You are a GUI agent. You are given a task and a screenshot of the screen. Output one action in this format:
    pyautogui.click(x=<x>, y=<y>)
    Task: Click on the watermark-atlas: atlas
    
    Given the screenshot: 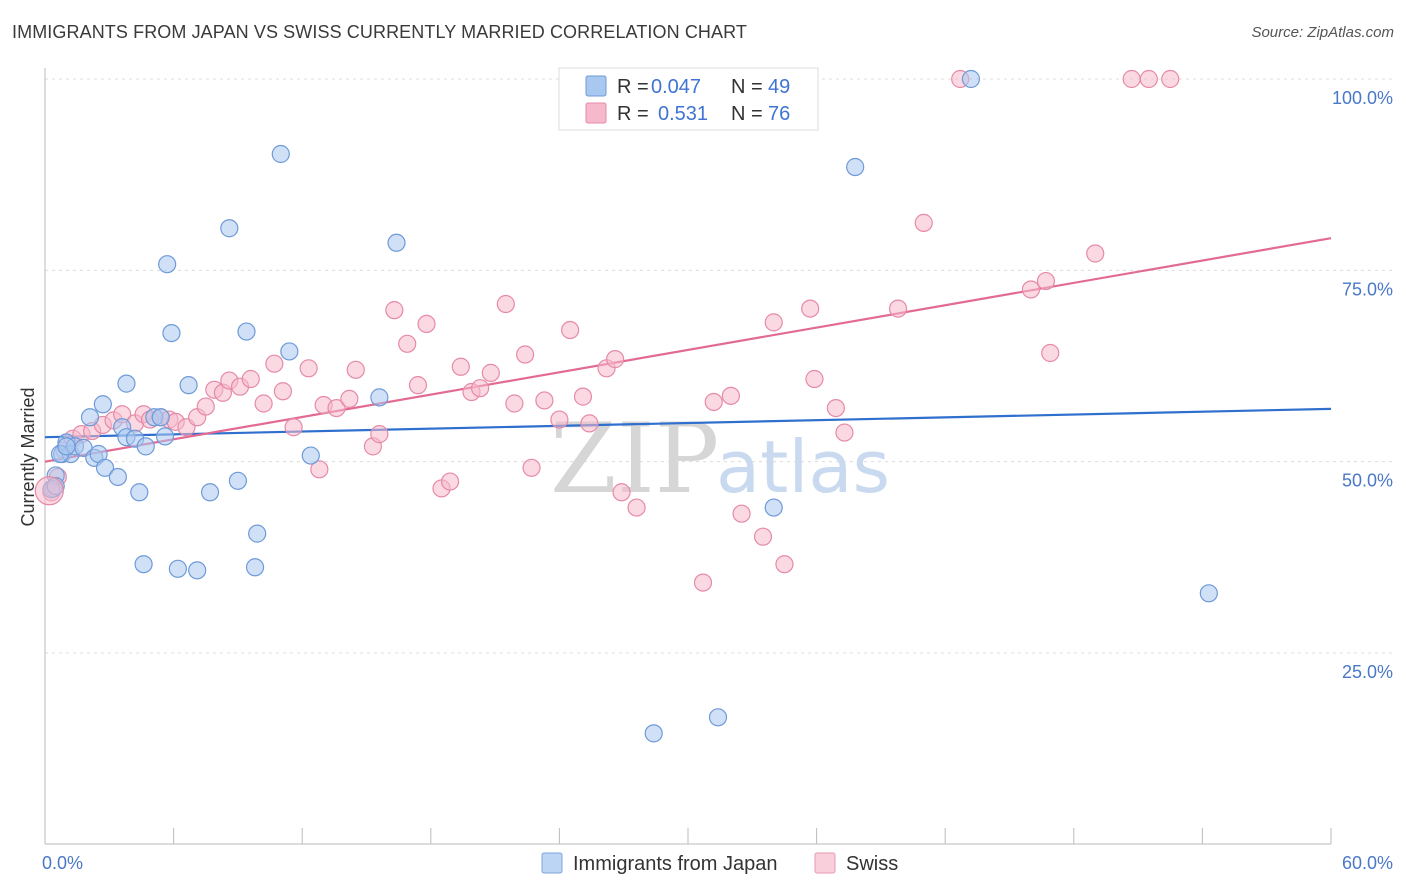 What is the action you would take?
    pyautogui.click(x=803, y=467)
    